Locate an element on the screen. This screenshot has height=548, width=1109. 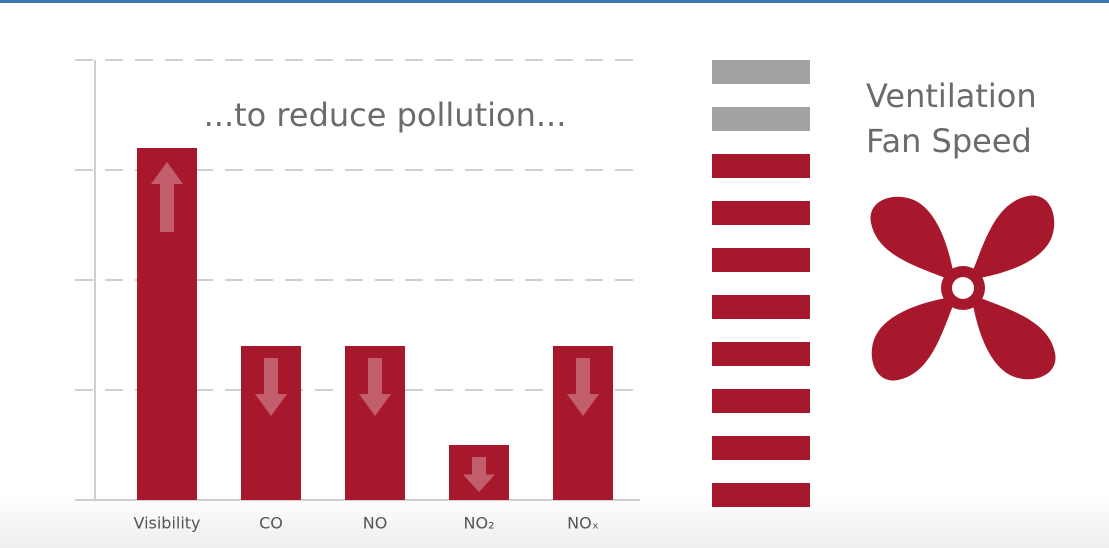
x-tick-label: Visibility is located at coordinates (166, 523).